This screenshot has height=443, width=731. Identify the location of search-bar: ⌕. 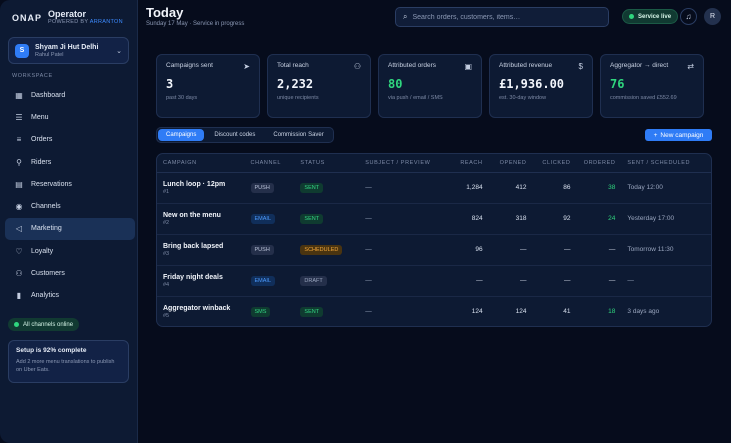
(502, 17).